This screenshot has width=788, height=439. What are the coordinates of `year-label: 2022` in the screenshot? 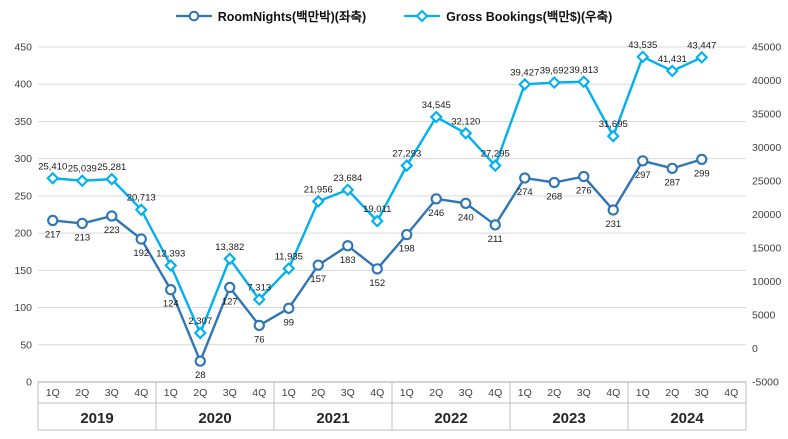 It's located at (450, 418).